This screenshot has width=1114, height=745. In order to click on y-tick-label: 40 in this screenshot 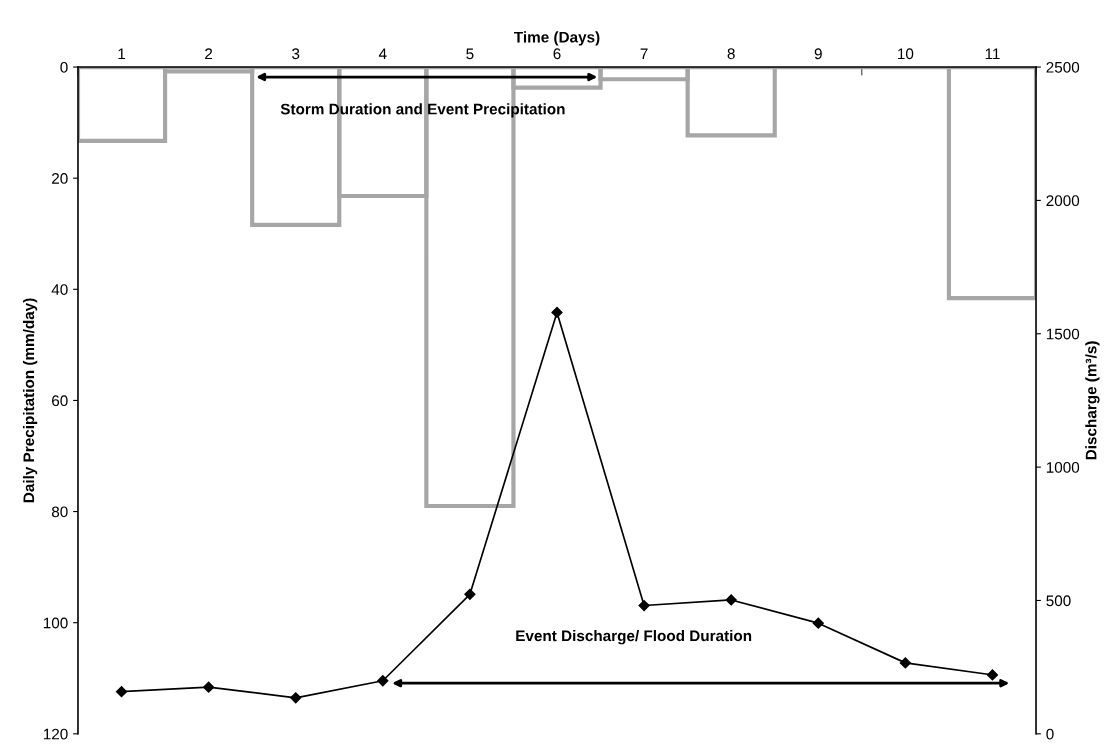, I will do `click(59, 289)`.